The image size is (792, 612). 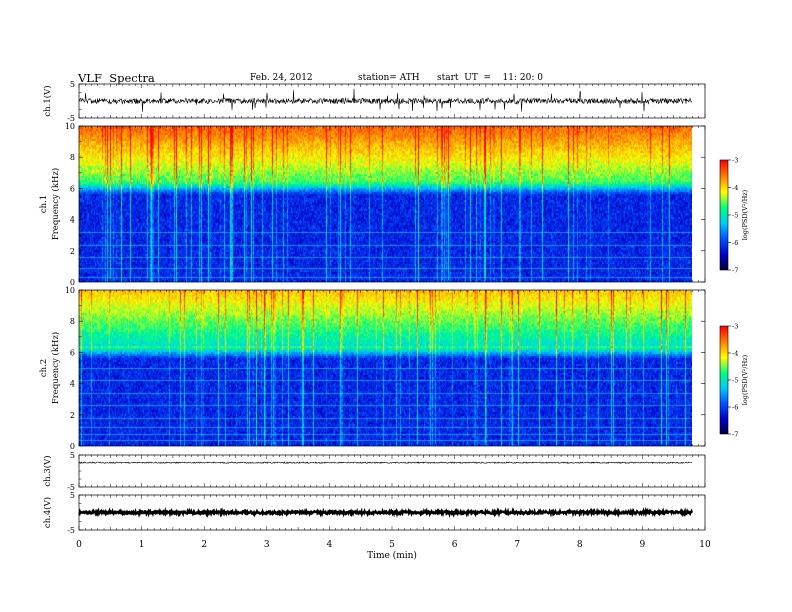 I want to click on ch4-waveform-trace, so click(x=386, y=512).